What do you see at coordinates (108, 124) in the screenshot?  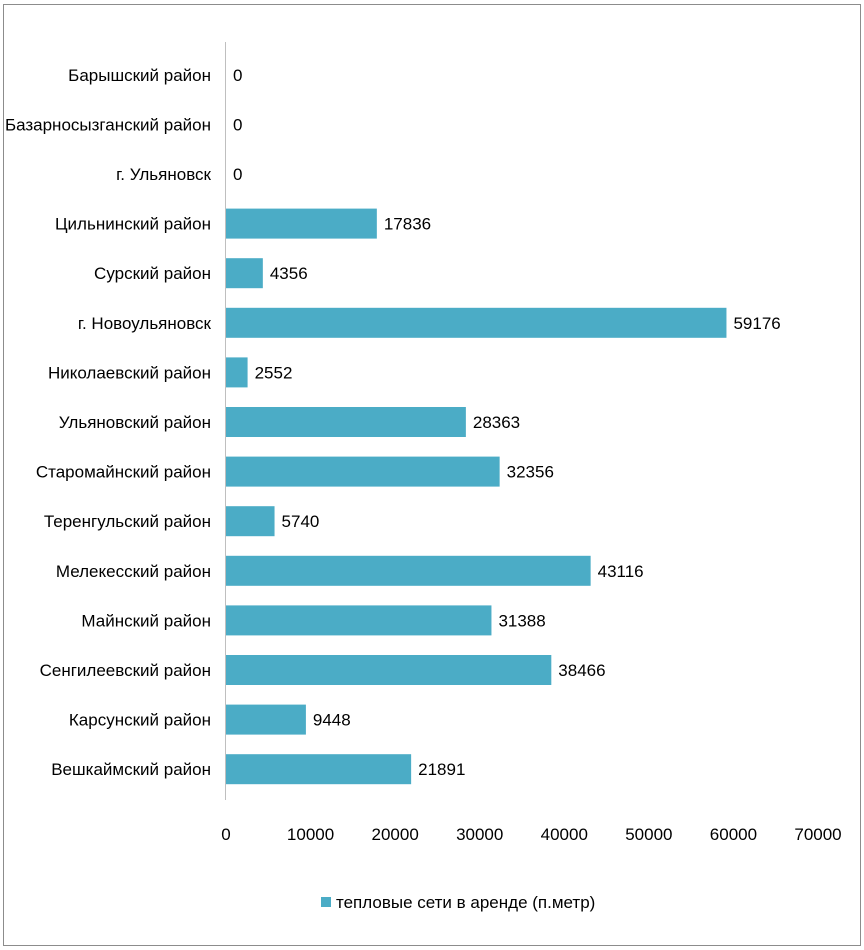 I see `category-label: Базарносызганский район` at bounding box center [108, 124].